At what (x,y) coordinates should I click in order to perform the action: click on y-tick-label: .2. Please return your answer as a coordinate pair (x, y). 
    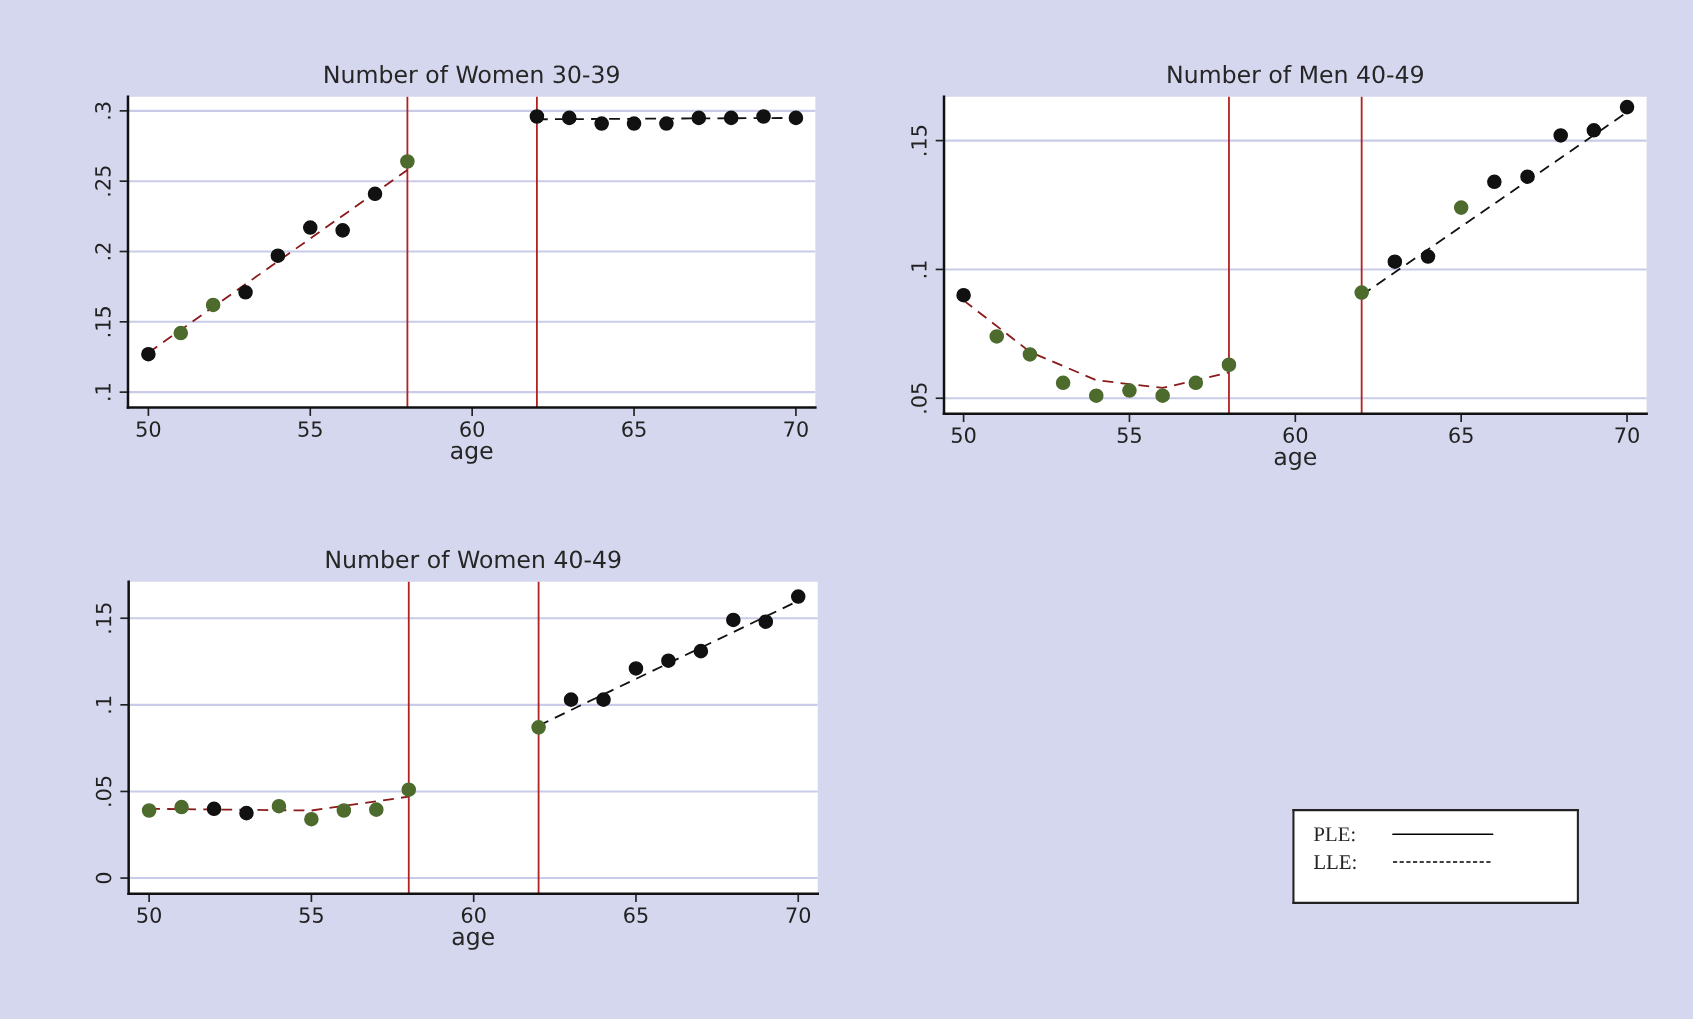
    Looking at the image, I should click on (103, 251).